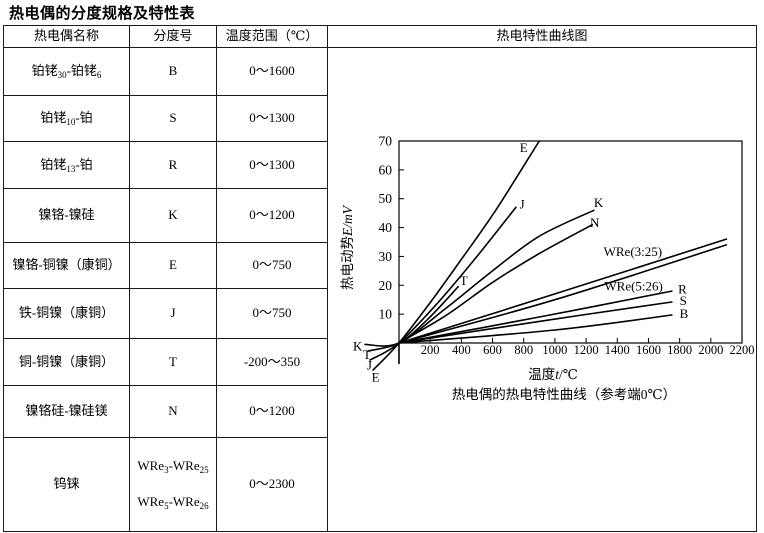 The height and width of the screenshot is (533, 764). I want to click on curve-T, so click(413, 318).